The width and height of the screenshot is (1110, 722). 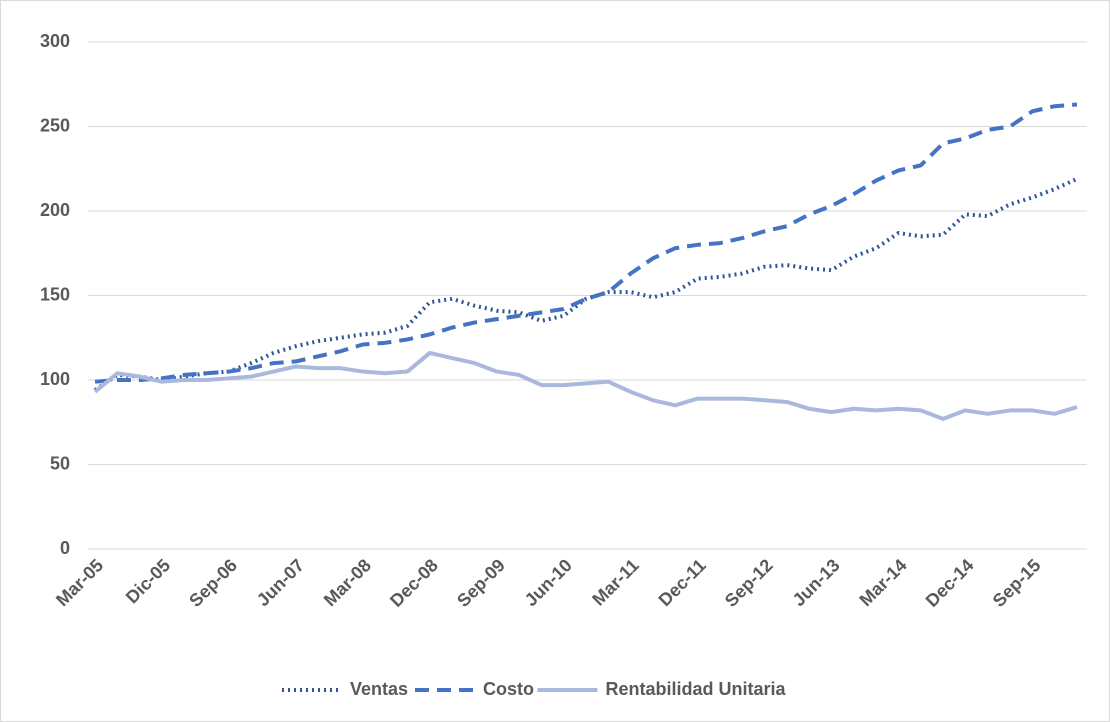 What do you see at coordinates (55, 41) in the screenshot?
I see `y-tick-label: 300` at bounding box center [55, 41].